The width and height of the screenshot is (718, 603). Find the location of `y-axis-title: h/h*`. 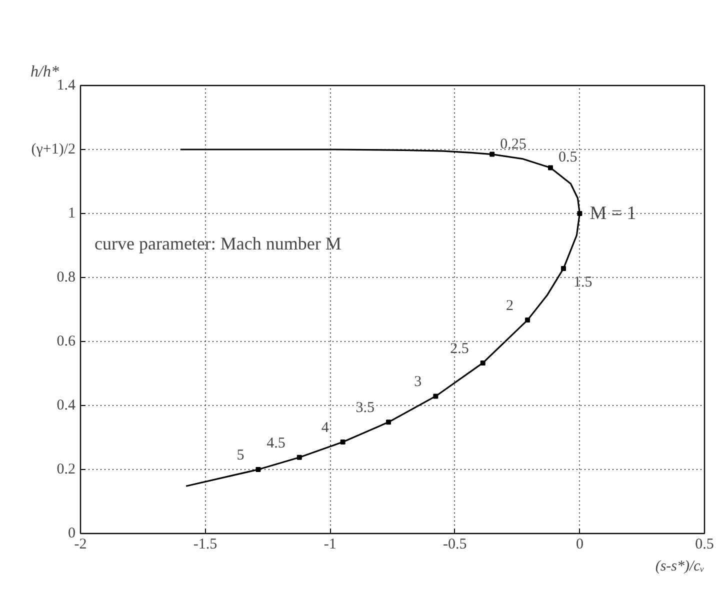

y-axis-title: h/h* is located at coordinates (44, 72).